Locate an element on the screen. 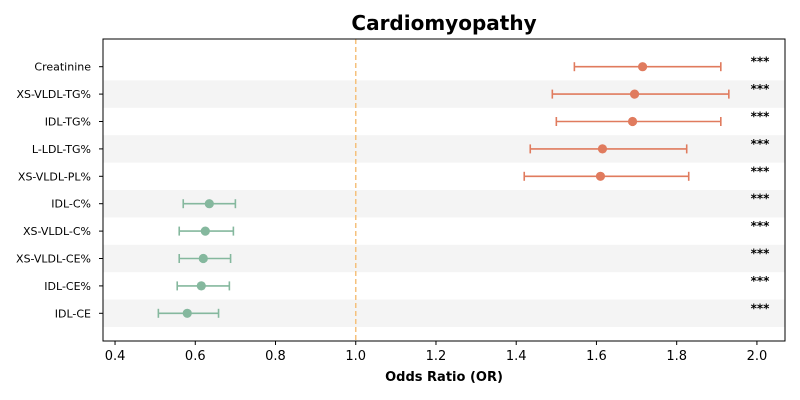 This screenshot has width=800, height=400. x-tick-label: 1.0 is located at coordinates (355, 356).